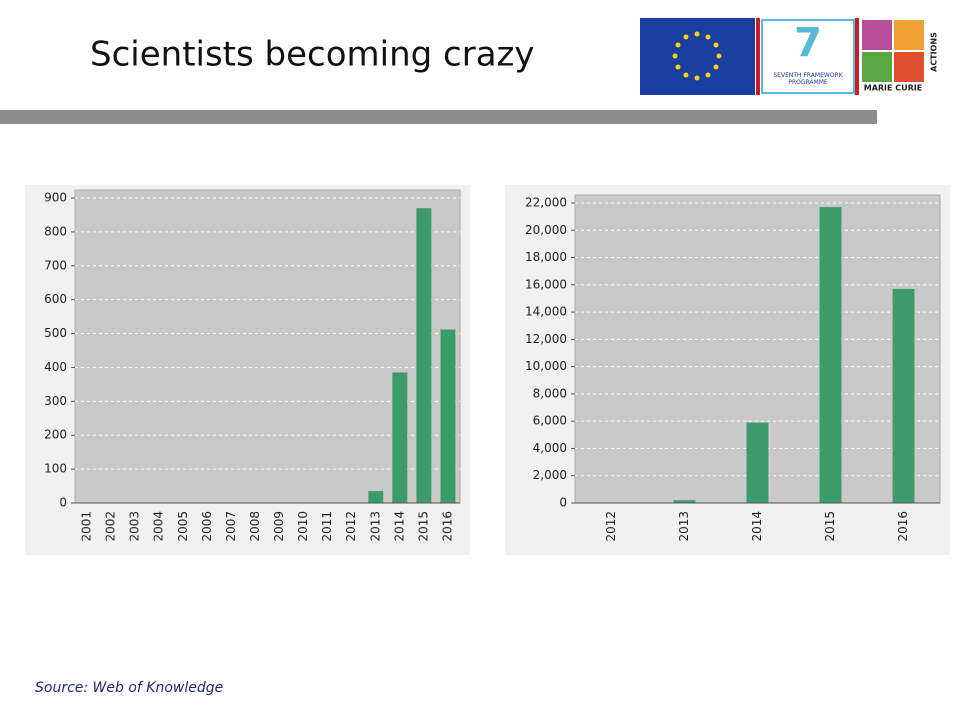 Image resolution: width=960 pixels, height=724 pixels. Describe the element at coordinates (546, 284) in the screenshot. I see `y-tick-label: 16,000` at that location.